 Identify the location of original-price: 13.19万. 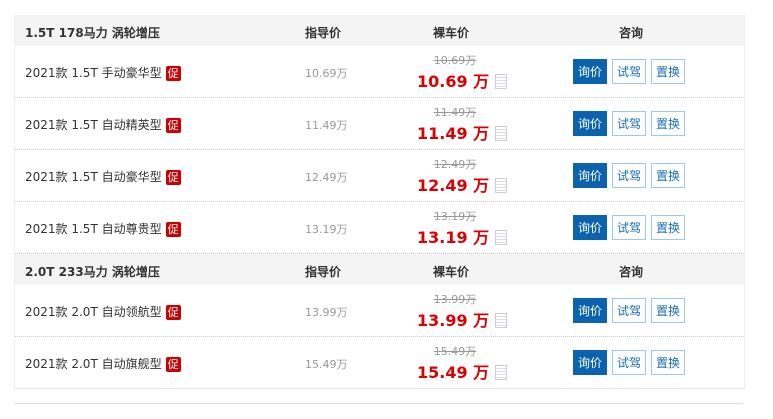
(455, 216).